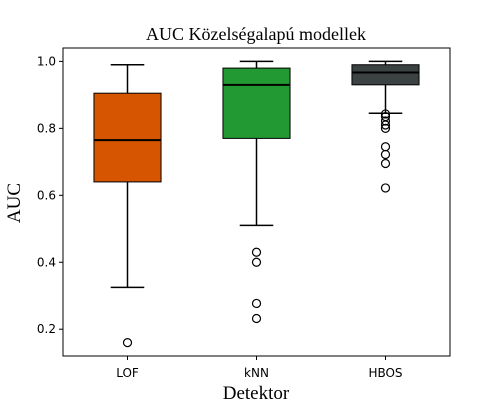 The image size is (500, 400). Describe the element at coordinates (385, 75) in the screenshot. I see `box-hbos` at that location.